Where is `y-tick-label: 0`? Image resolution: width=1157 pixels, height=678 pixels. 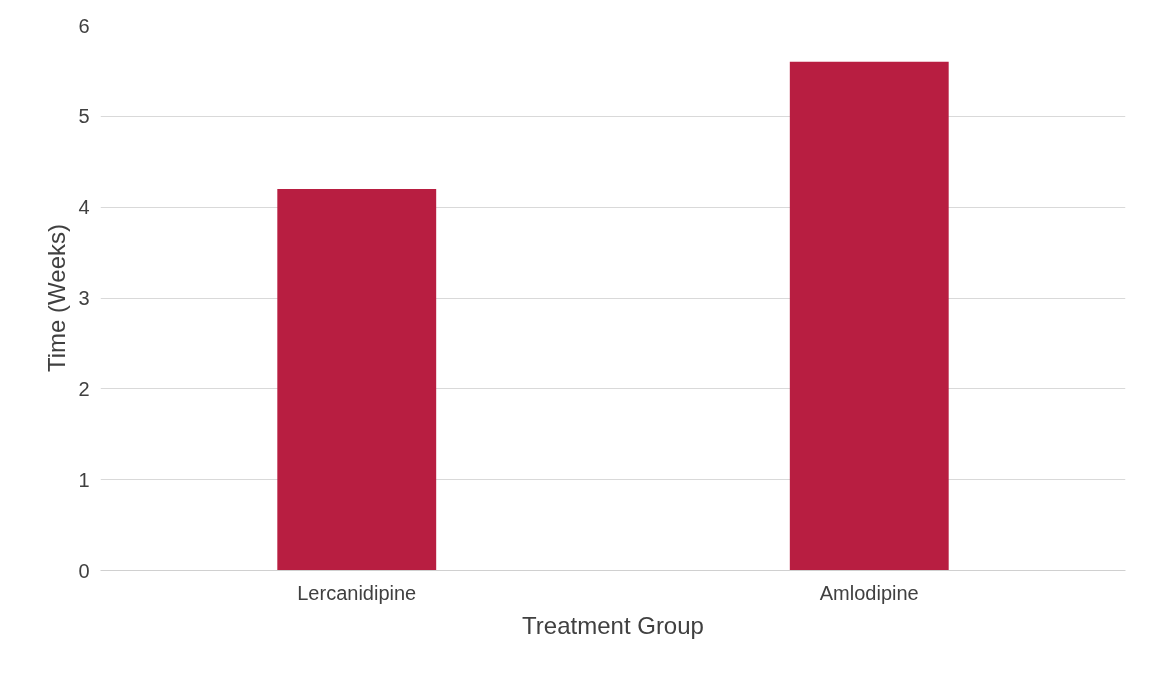
y-tick-label: 0 is located at coordinates (84, 570).